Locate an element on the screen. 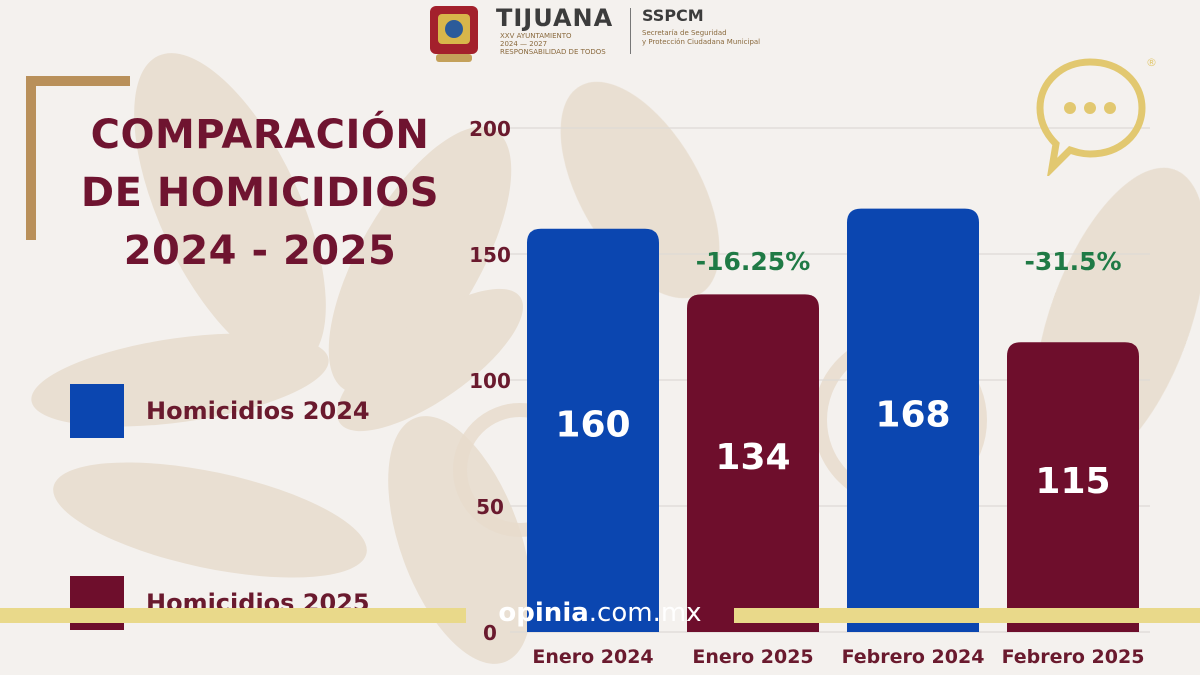 This screenshot has height=675, width=1200. y-tick-label: 200 is located at coordinates (490, 129).